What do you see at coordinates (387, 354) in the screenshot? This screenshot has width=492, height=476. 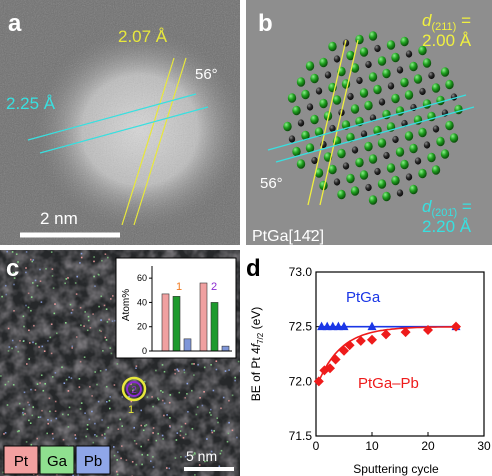 I see `ptgapb-fit-curve` at bounding box center [387, 354].